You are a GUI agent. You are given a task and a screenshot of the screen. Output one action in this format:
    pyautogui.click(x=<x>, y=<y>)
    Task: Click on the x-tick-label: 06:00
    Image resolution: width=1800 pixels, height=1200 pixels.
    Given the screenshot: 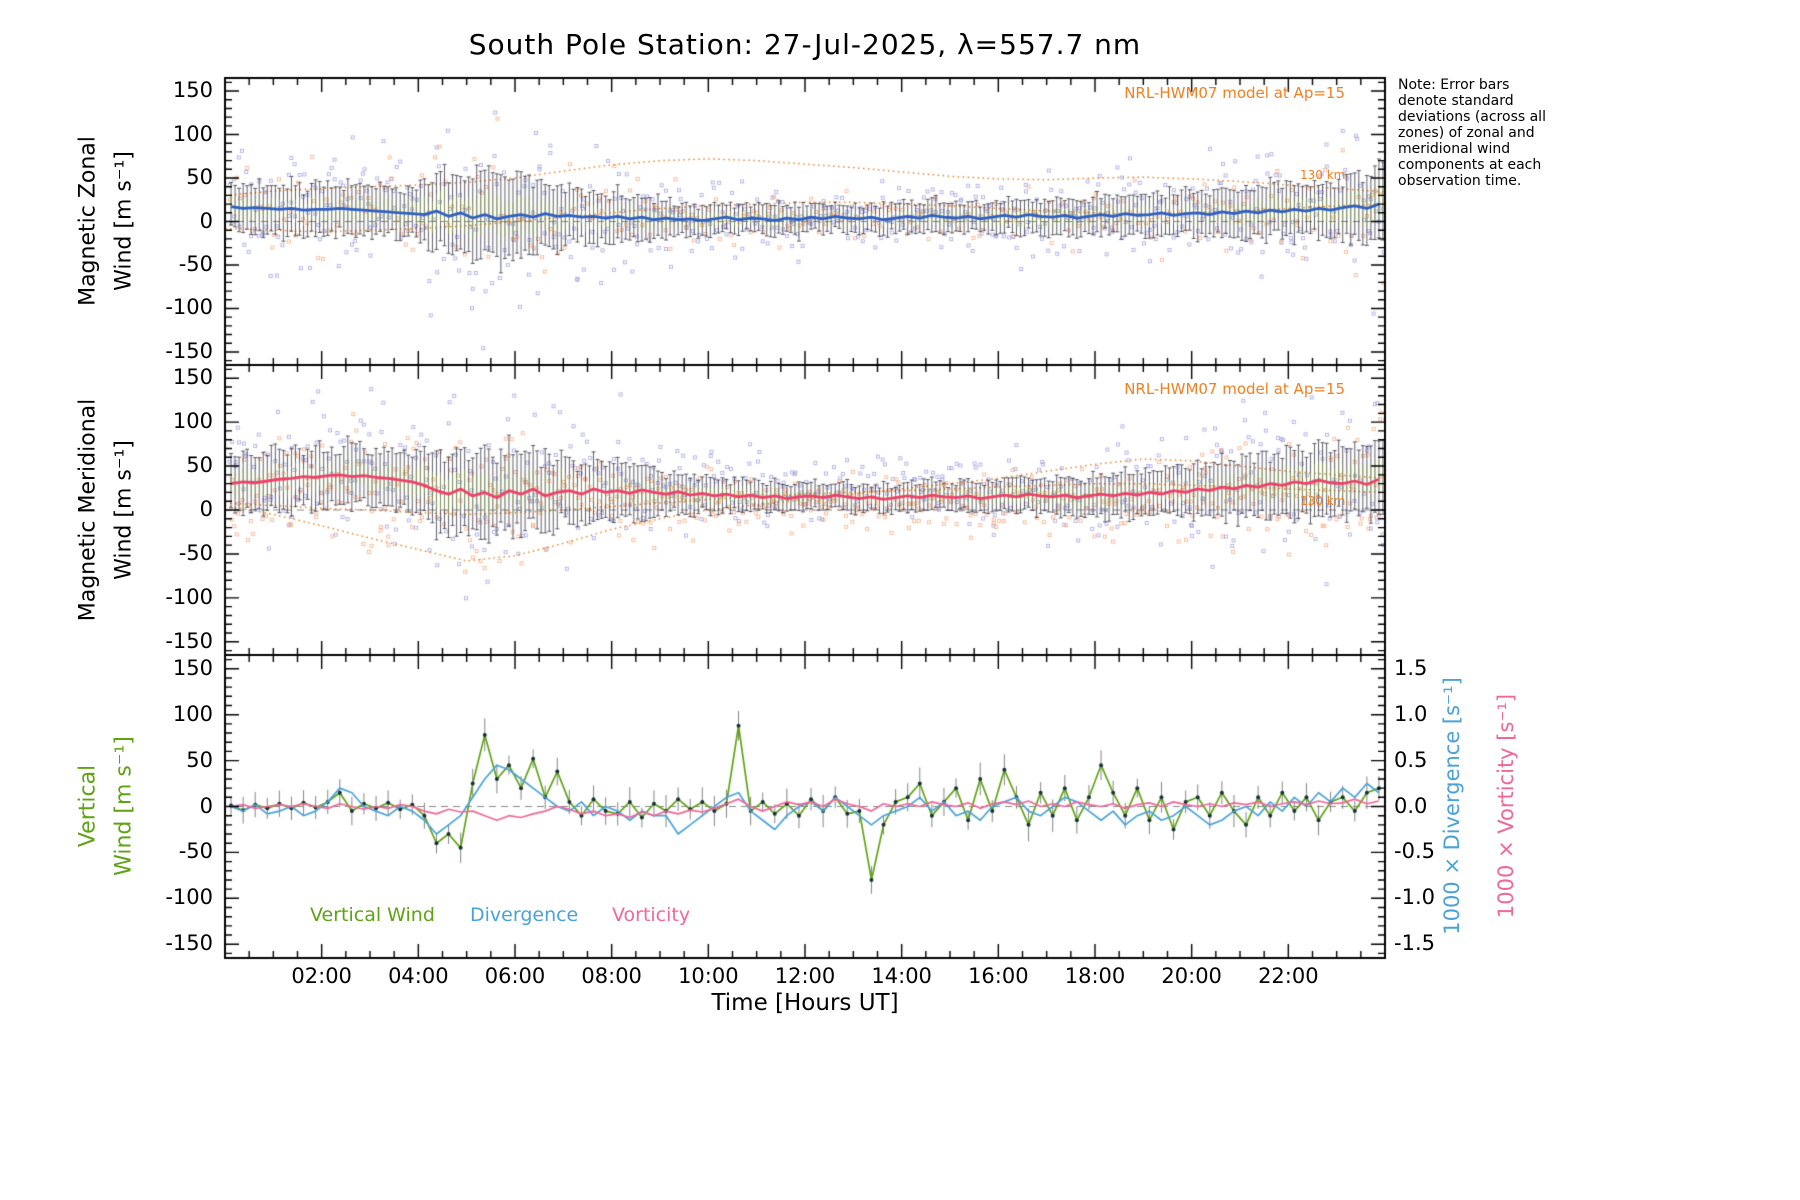 What is the action you would take?
    pyautogui.click(x=515, y=976)
    